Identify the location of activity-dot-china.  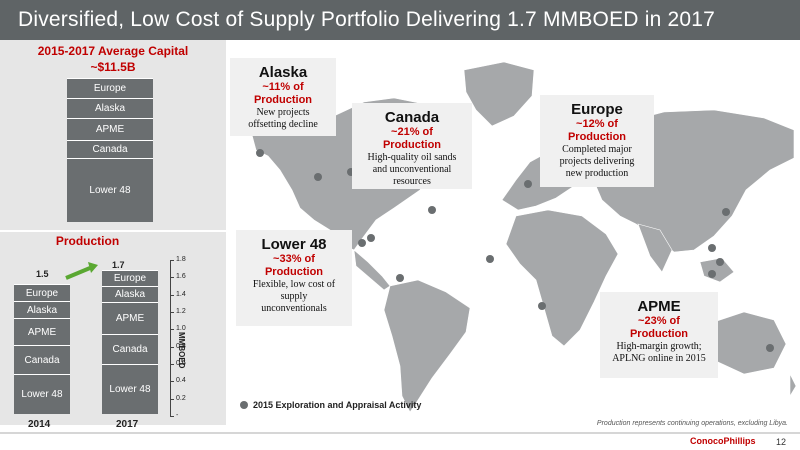
(726, 212).